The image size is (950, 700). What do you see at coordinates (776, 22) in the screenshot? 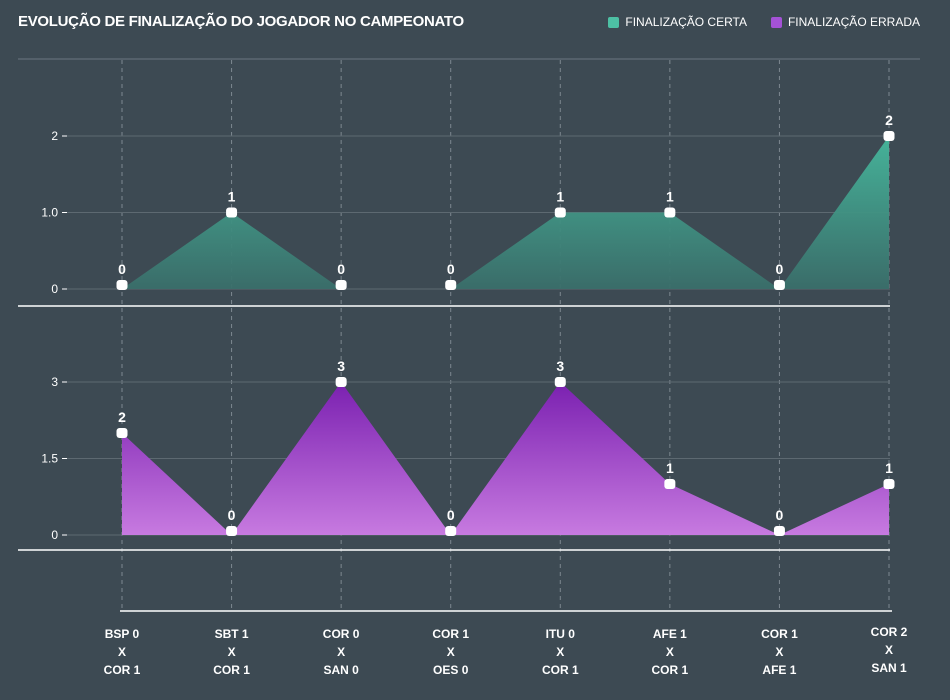
I see `legend-swatch-errada` at bounding box center [776, 22].